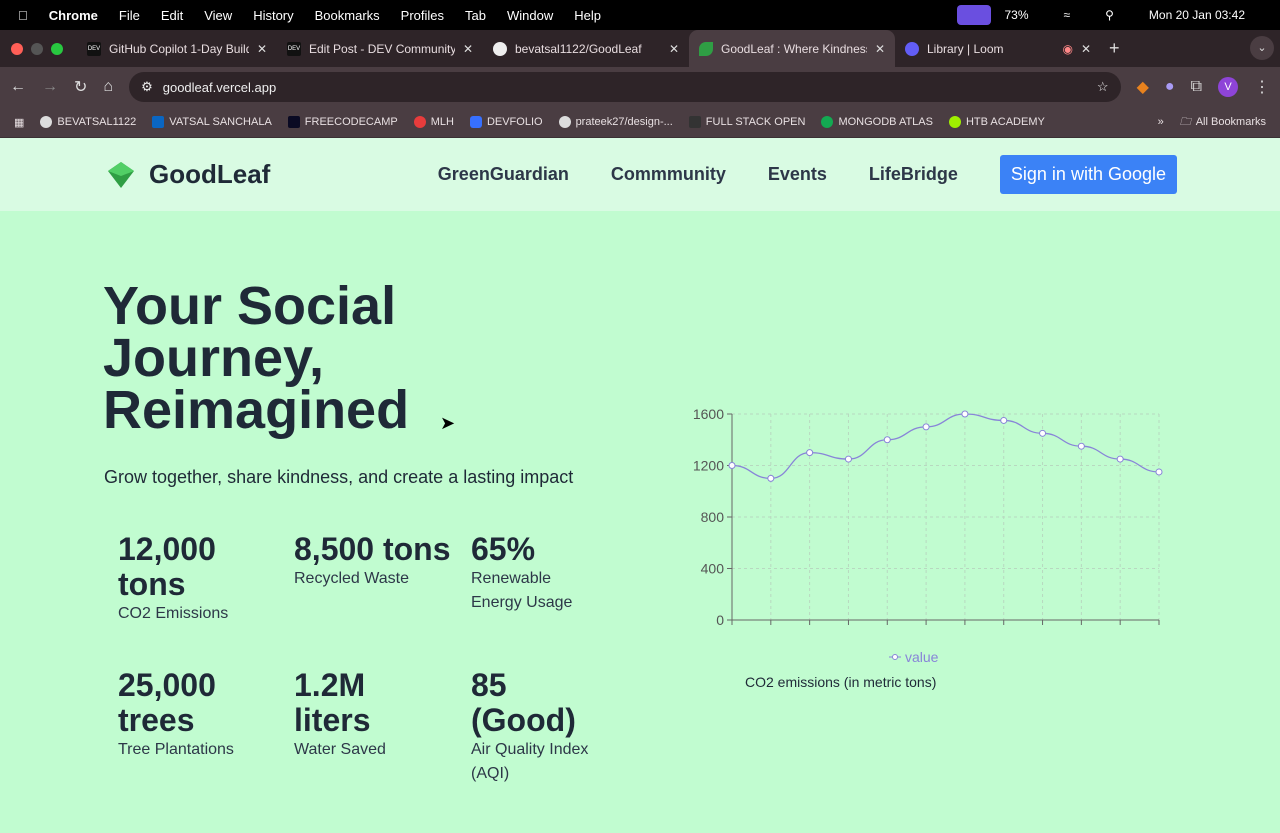  Describe the element at coordinates (167, 15) in the screenshot. I see `menu-edit: Edit` at that location.